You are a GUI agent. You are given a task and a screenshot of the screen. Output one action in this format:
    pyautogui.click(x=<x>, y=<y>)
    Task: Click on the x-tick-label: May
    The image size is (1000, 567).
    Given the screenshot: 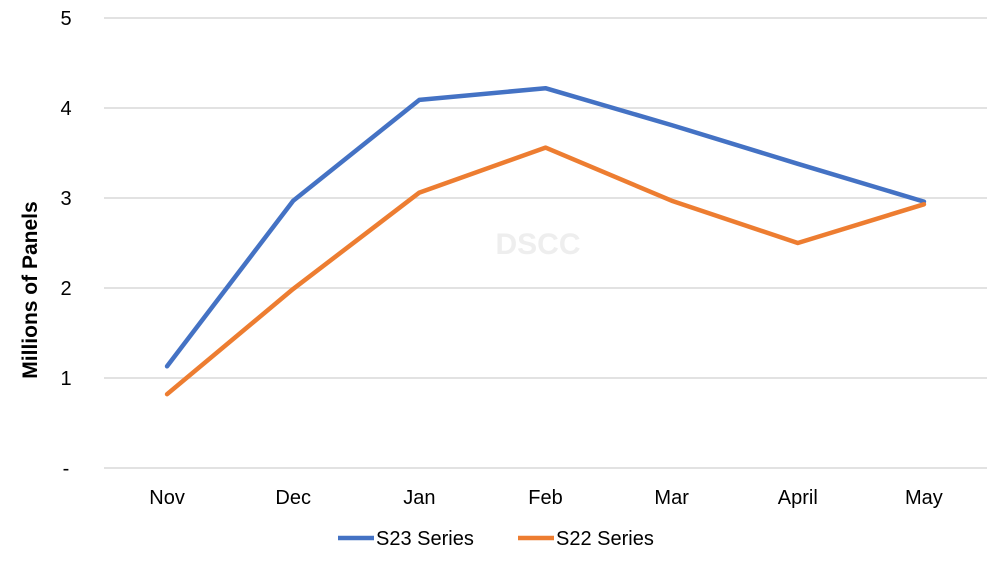 What is the action you would take?
    pyautogui.click(x=924, y=498)
    